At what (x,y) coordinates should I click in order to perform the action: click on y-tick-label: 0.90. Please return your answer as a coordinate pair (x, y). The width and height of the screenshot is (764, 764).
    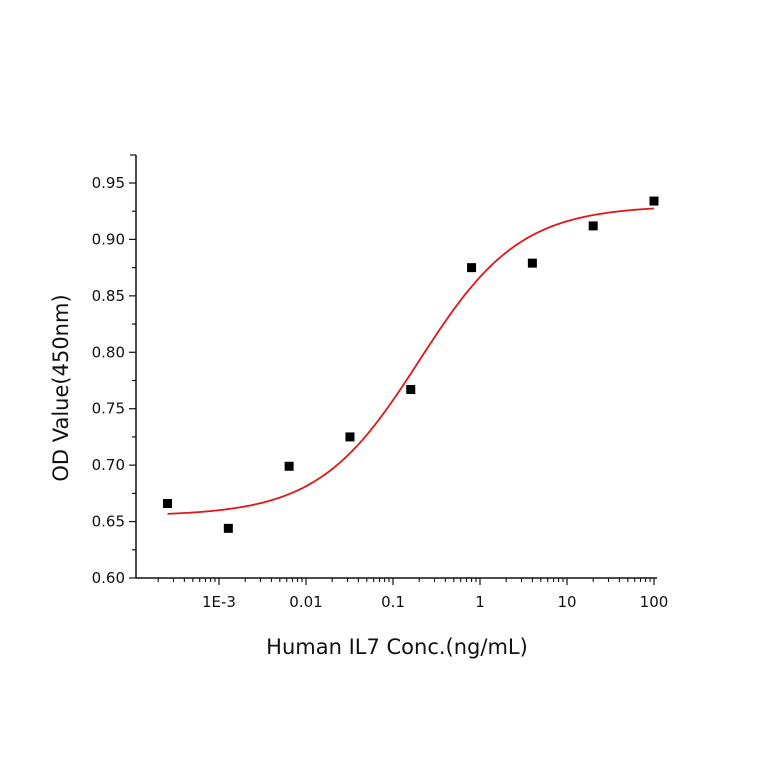
    Looking at the image, I should click on (108, 239).